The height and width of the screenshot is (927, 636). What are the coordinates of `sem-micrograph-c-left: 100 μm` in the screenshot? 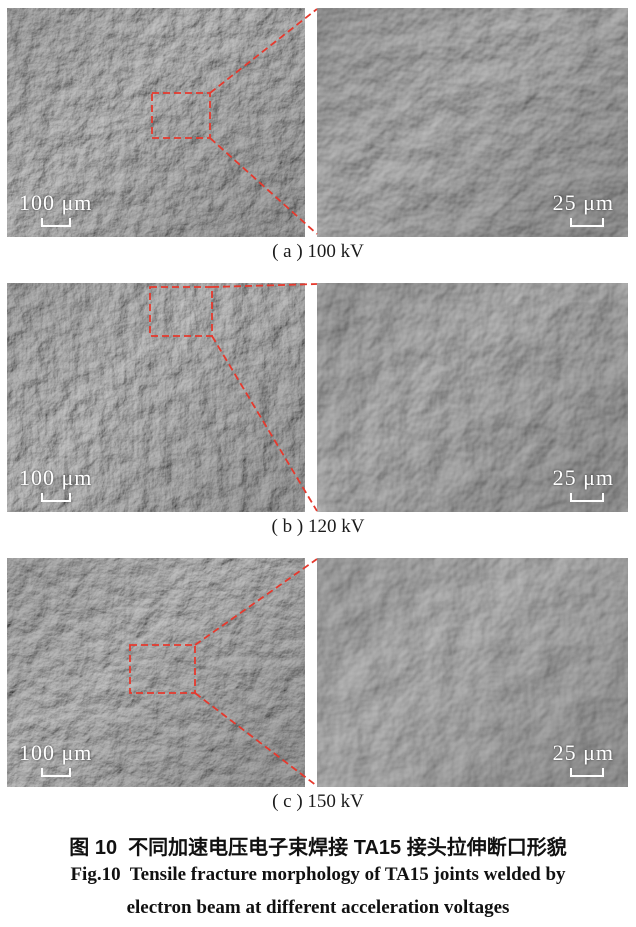 It's located at (156, 672).